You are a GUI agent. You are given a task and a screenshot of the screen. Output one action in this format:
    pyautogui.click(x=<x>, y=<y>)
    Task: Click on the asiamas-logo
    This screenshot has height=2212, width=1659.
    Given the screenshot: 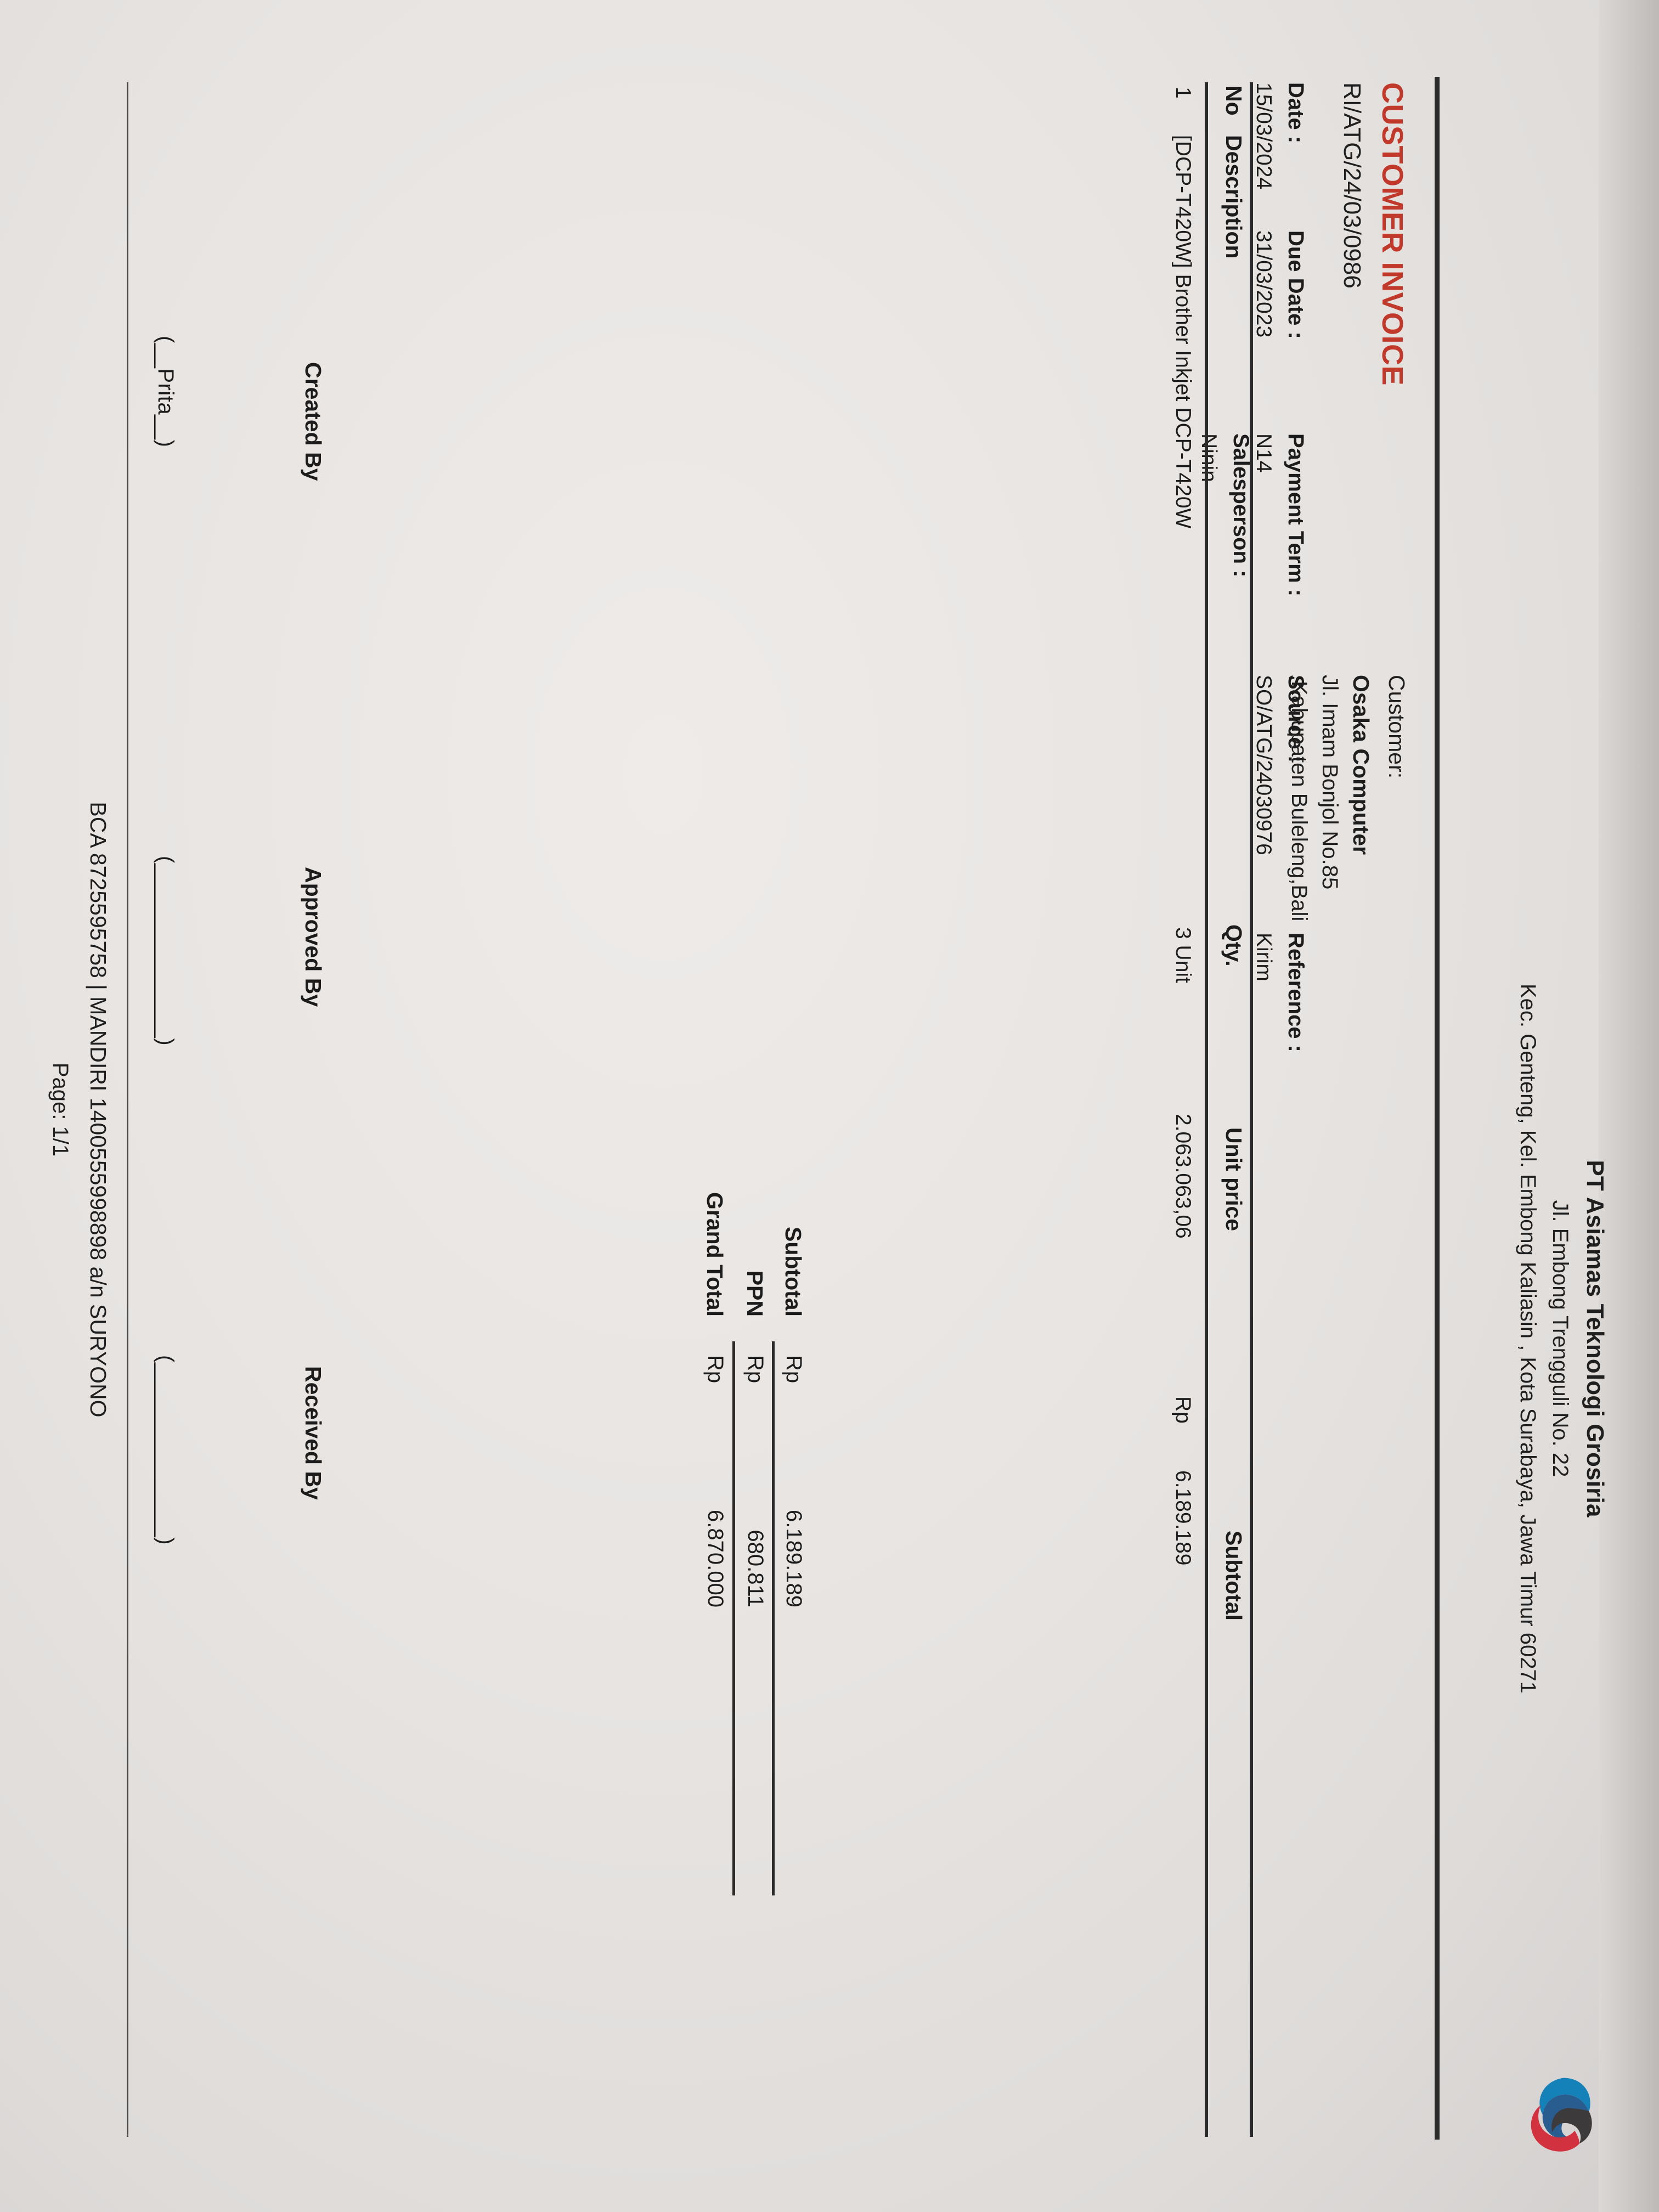 What is the action you would take?
    pyautogui.click(x=1560, y=2116)
    